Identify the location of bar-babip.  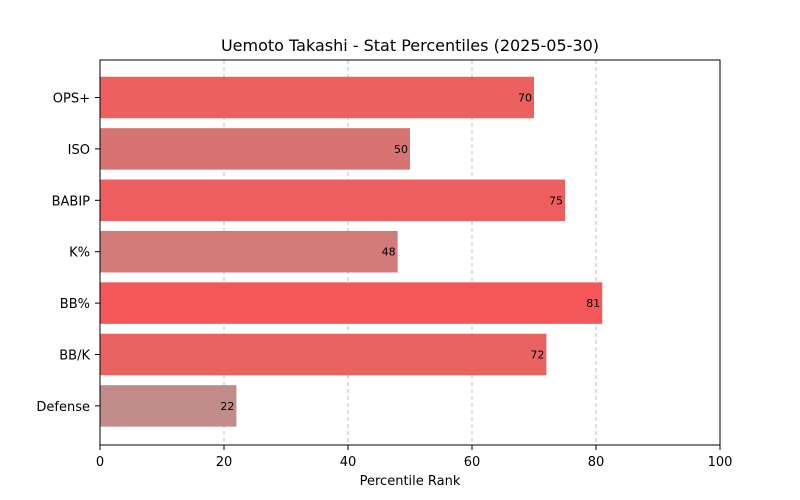
(332, 200).